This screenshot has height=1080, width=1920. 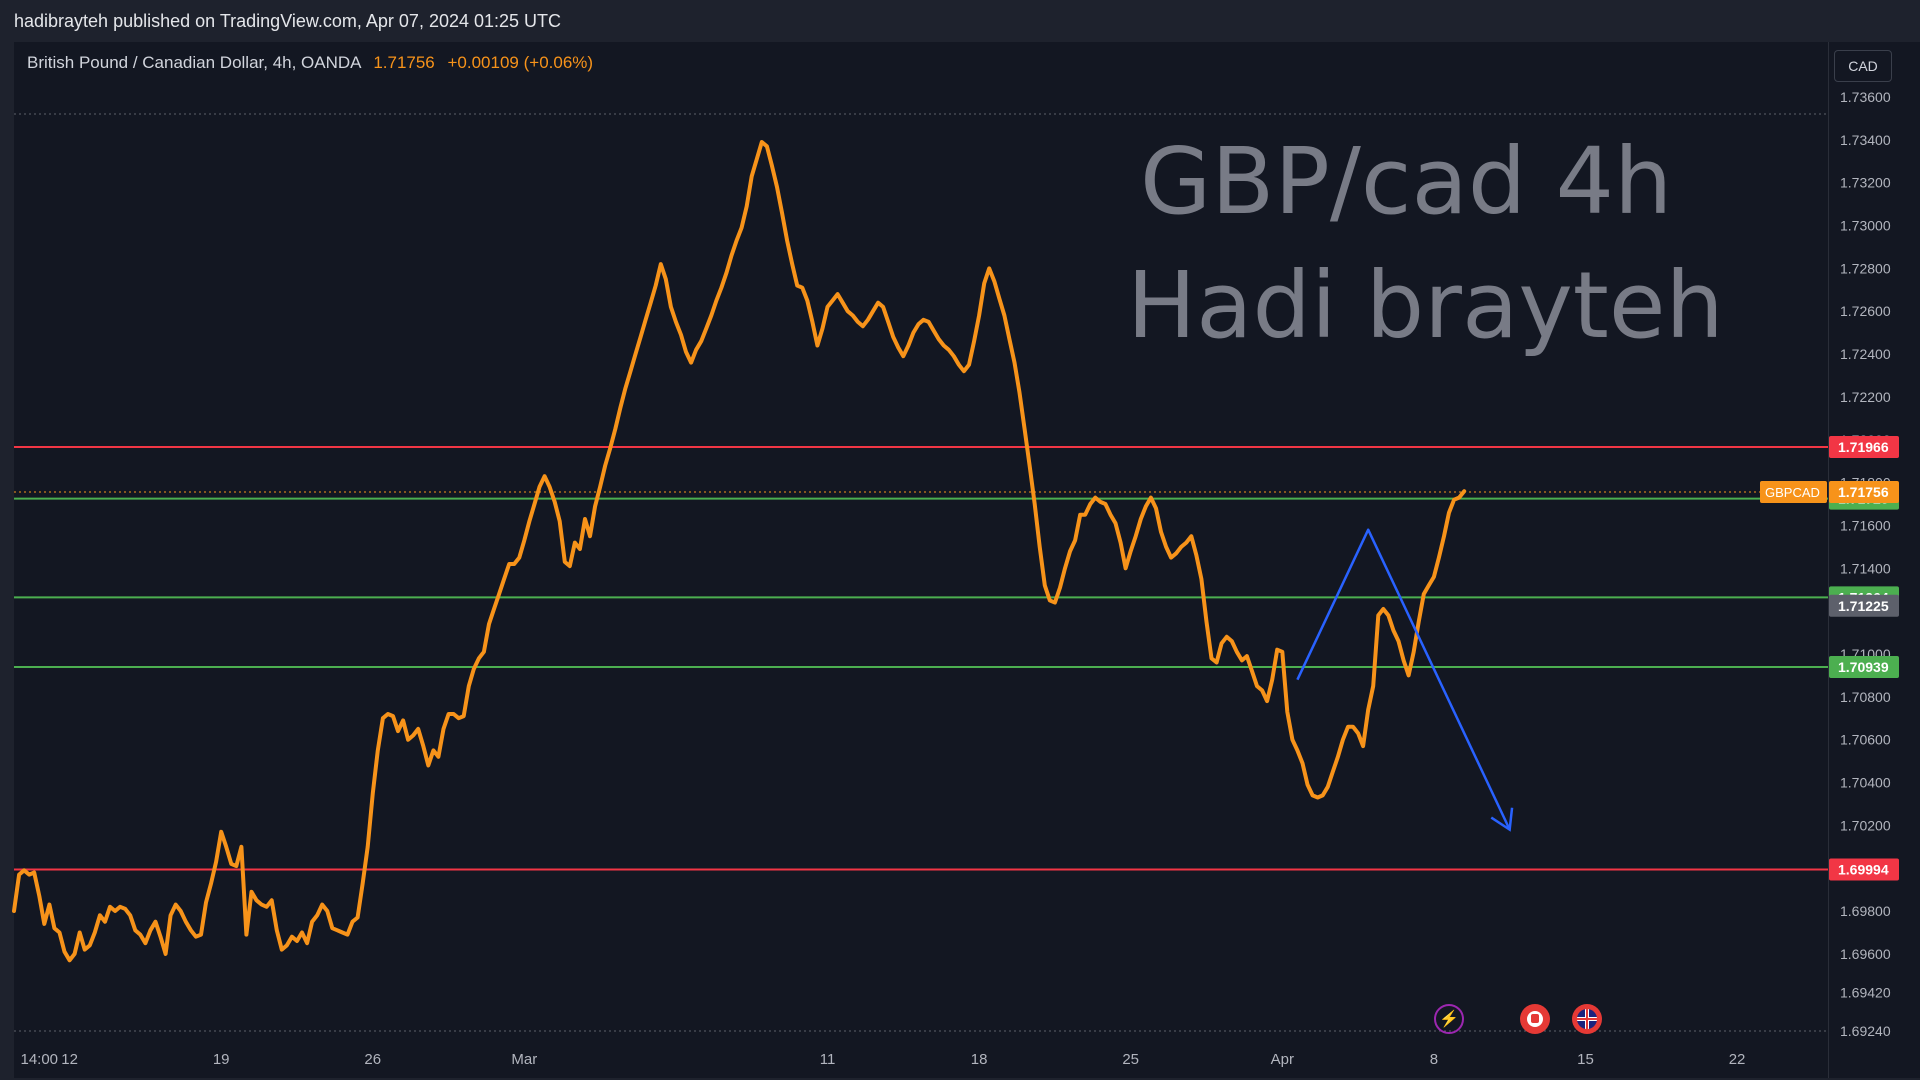 I want to click on y-tick-label: 1.73000, so click(x=1865, y=226).